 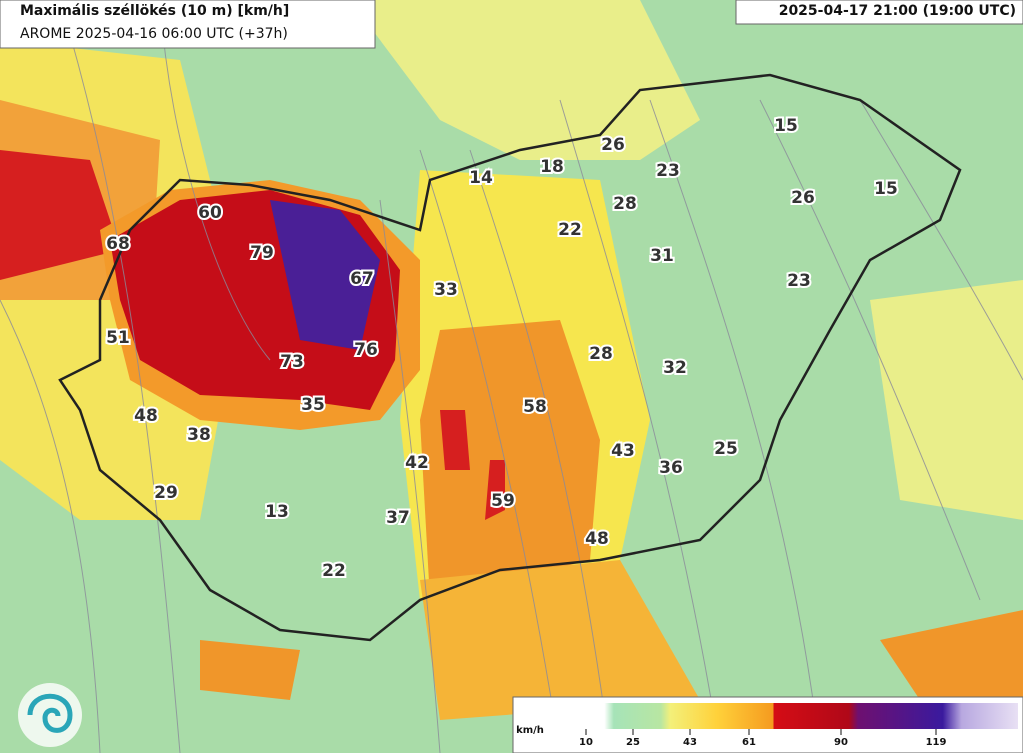 I want to click on gust-value: 60, so click(x=210, y=213).